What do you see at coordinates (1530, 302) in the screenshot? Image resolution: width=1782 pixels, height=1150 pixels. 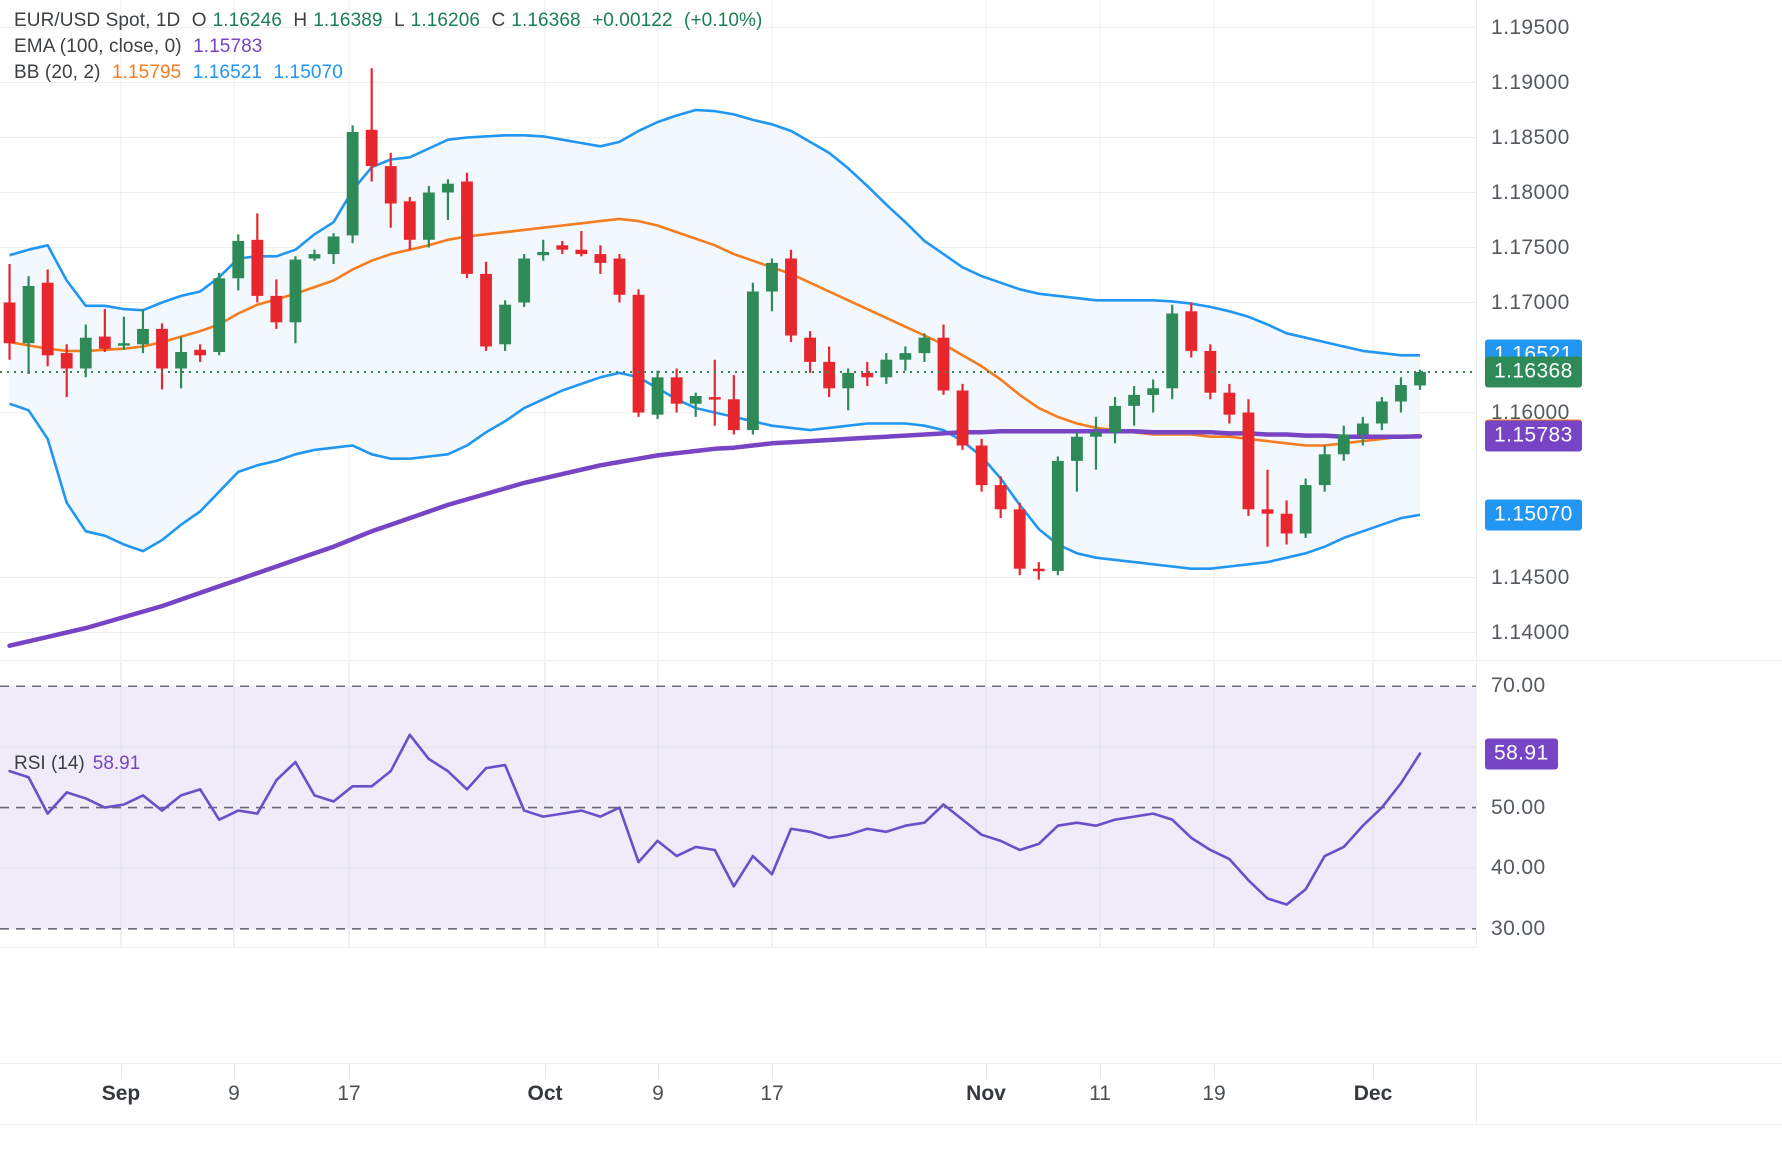 I see `price-axis-tick: 1.17000` at bounding box center [1530, 302].